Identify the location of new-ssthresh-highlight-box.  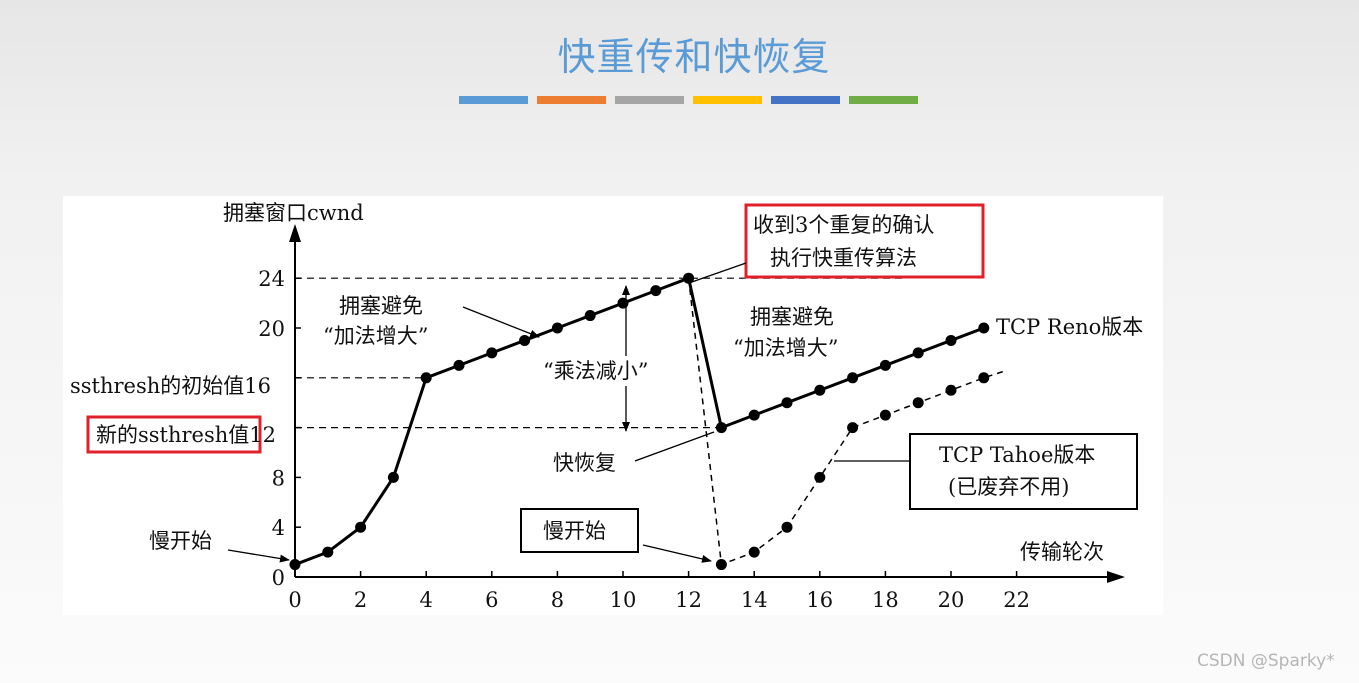
(174, 434).